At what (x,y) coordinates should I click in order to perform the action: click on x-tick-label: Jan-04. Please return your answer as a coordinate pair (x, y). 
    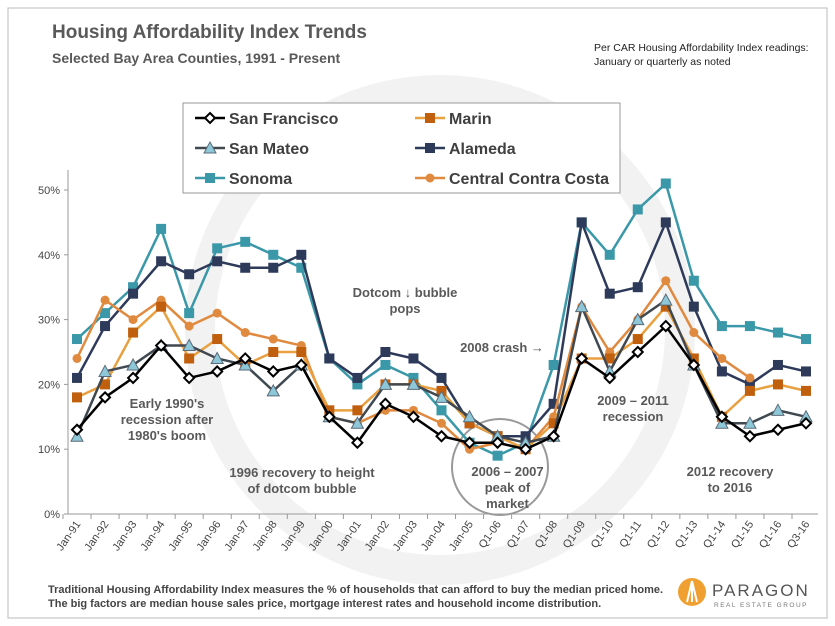
    Looking at the image, I should click on (433, 536).